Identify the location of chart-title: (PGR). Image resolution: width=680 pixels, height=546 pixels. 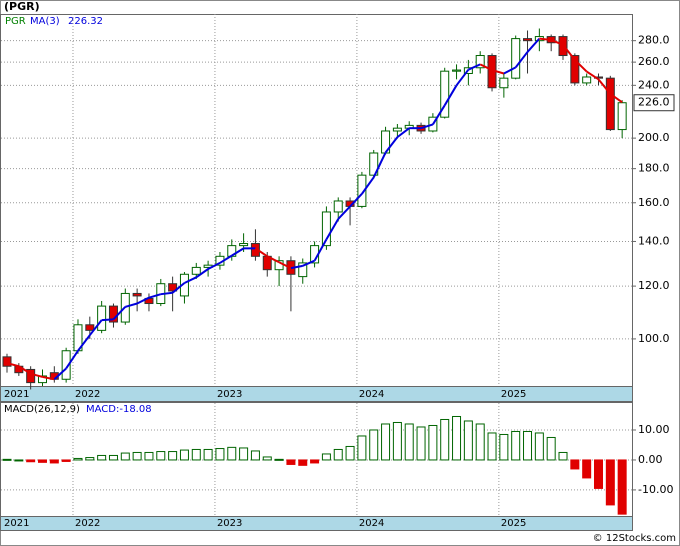
(22, 6).